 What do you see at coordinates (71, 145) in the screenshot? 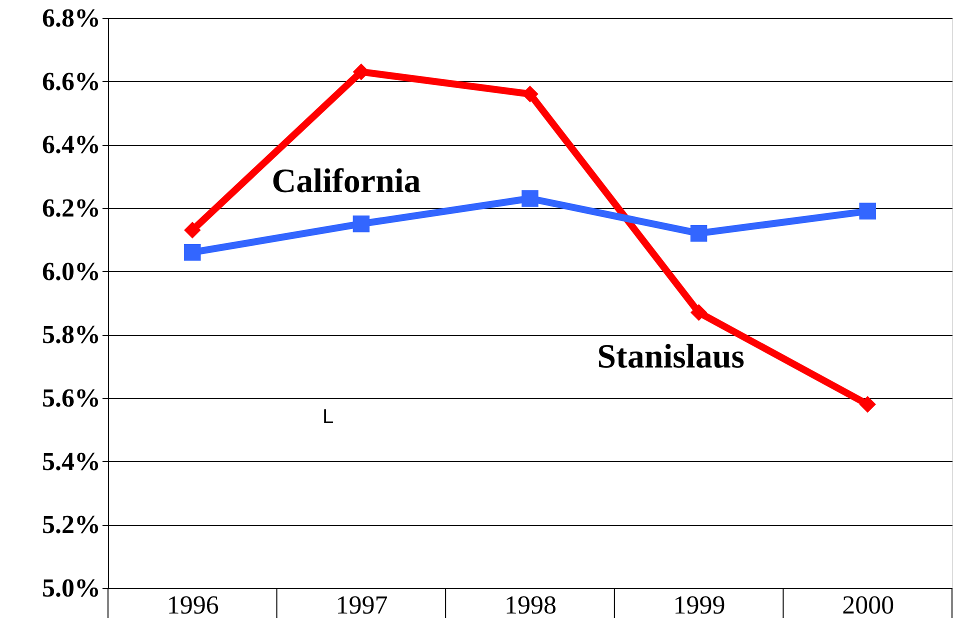
I see `y-tick-label: 6.4%` at bounding box center [71, 145].